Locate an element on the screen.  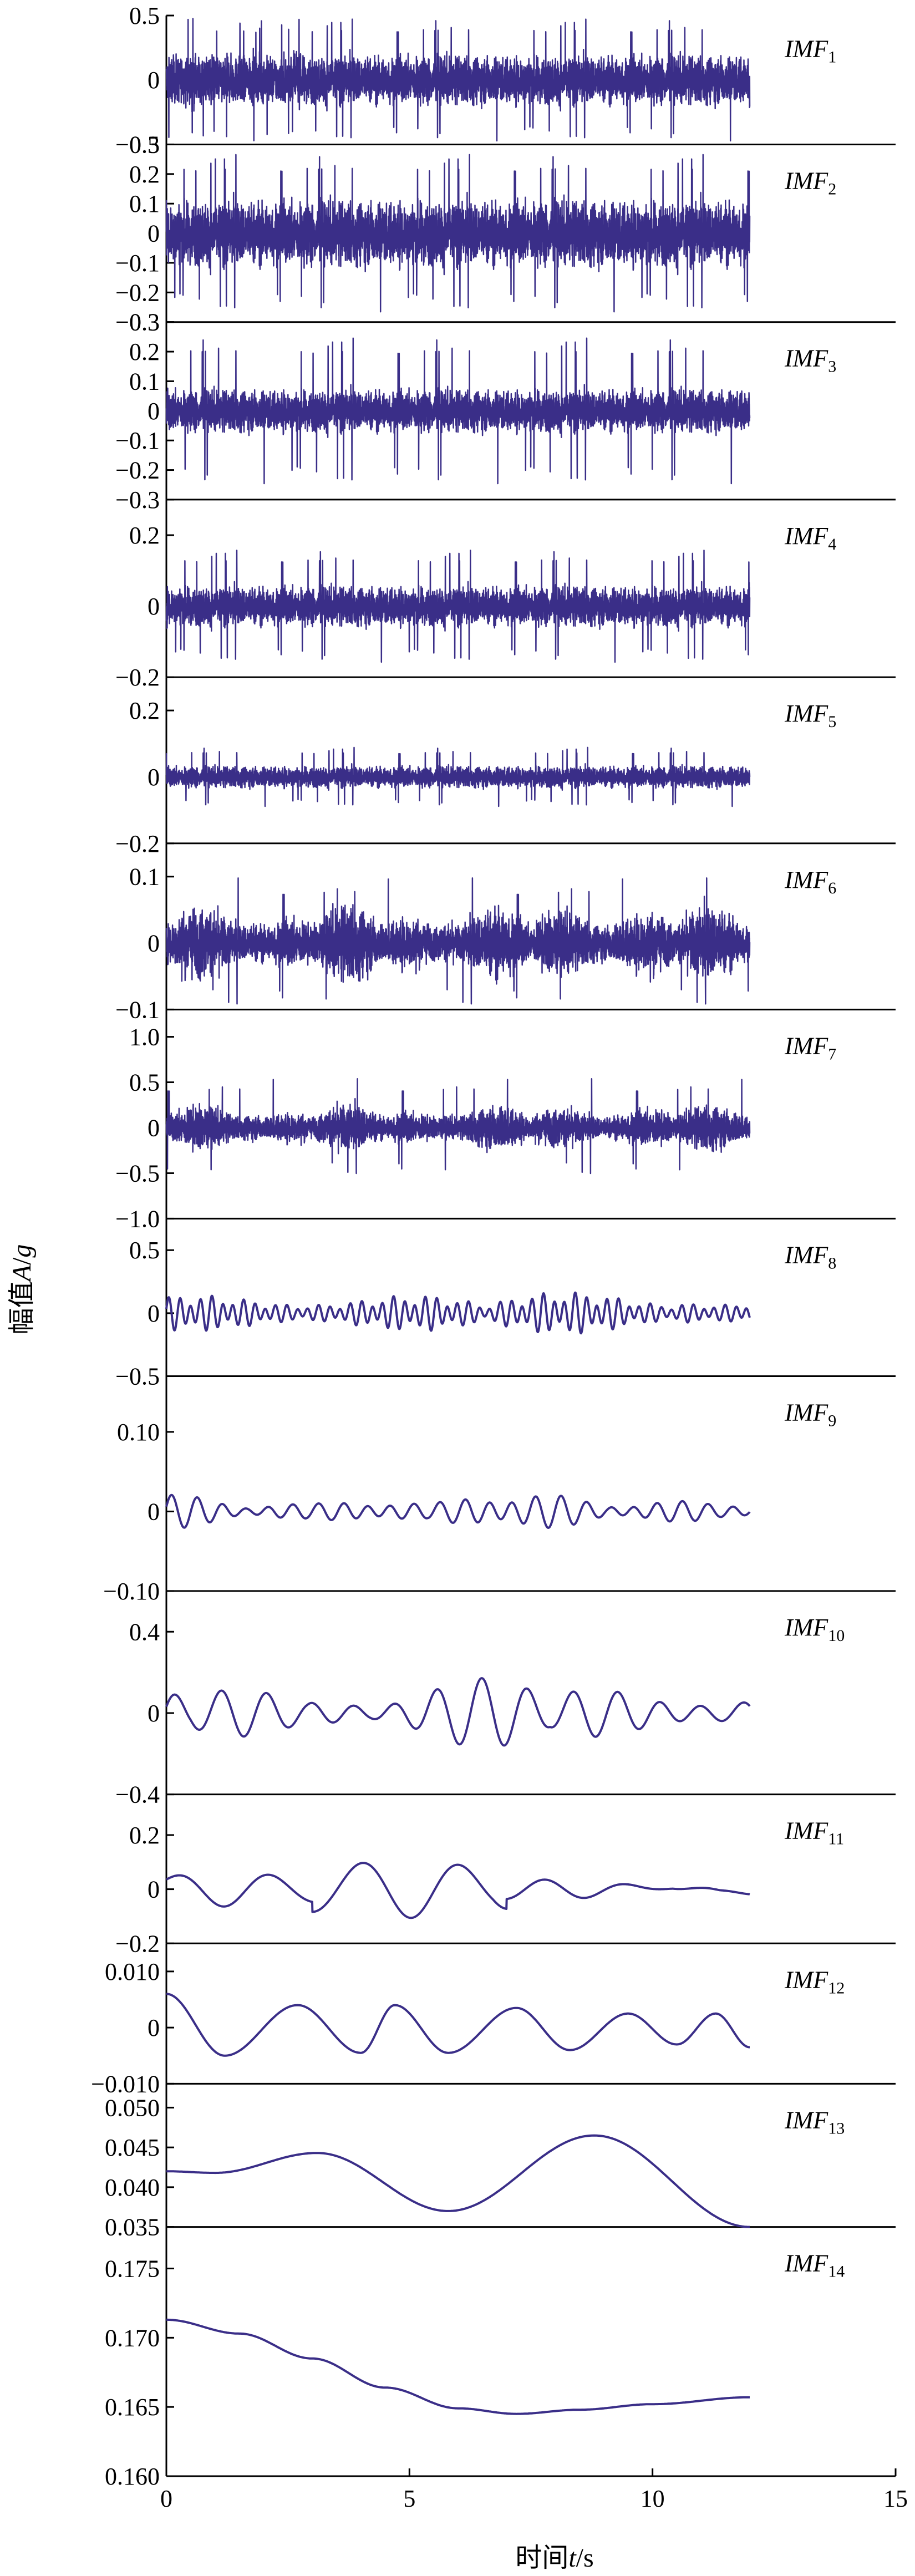
panel-imf-13: 0.050 0.045 0.040 0.035 IMF13 is located at coordinates (500, 2162).